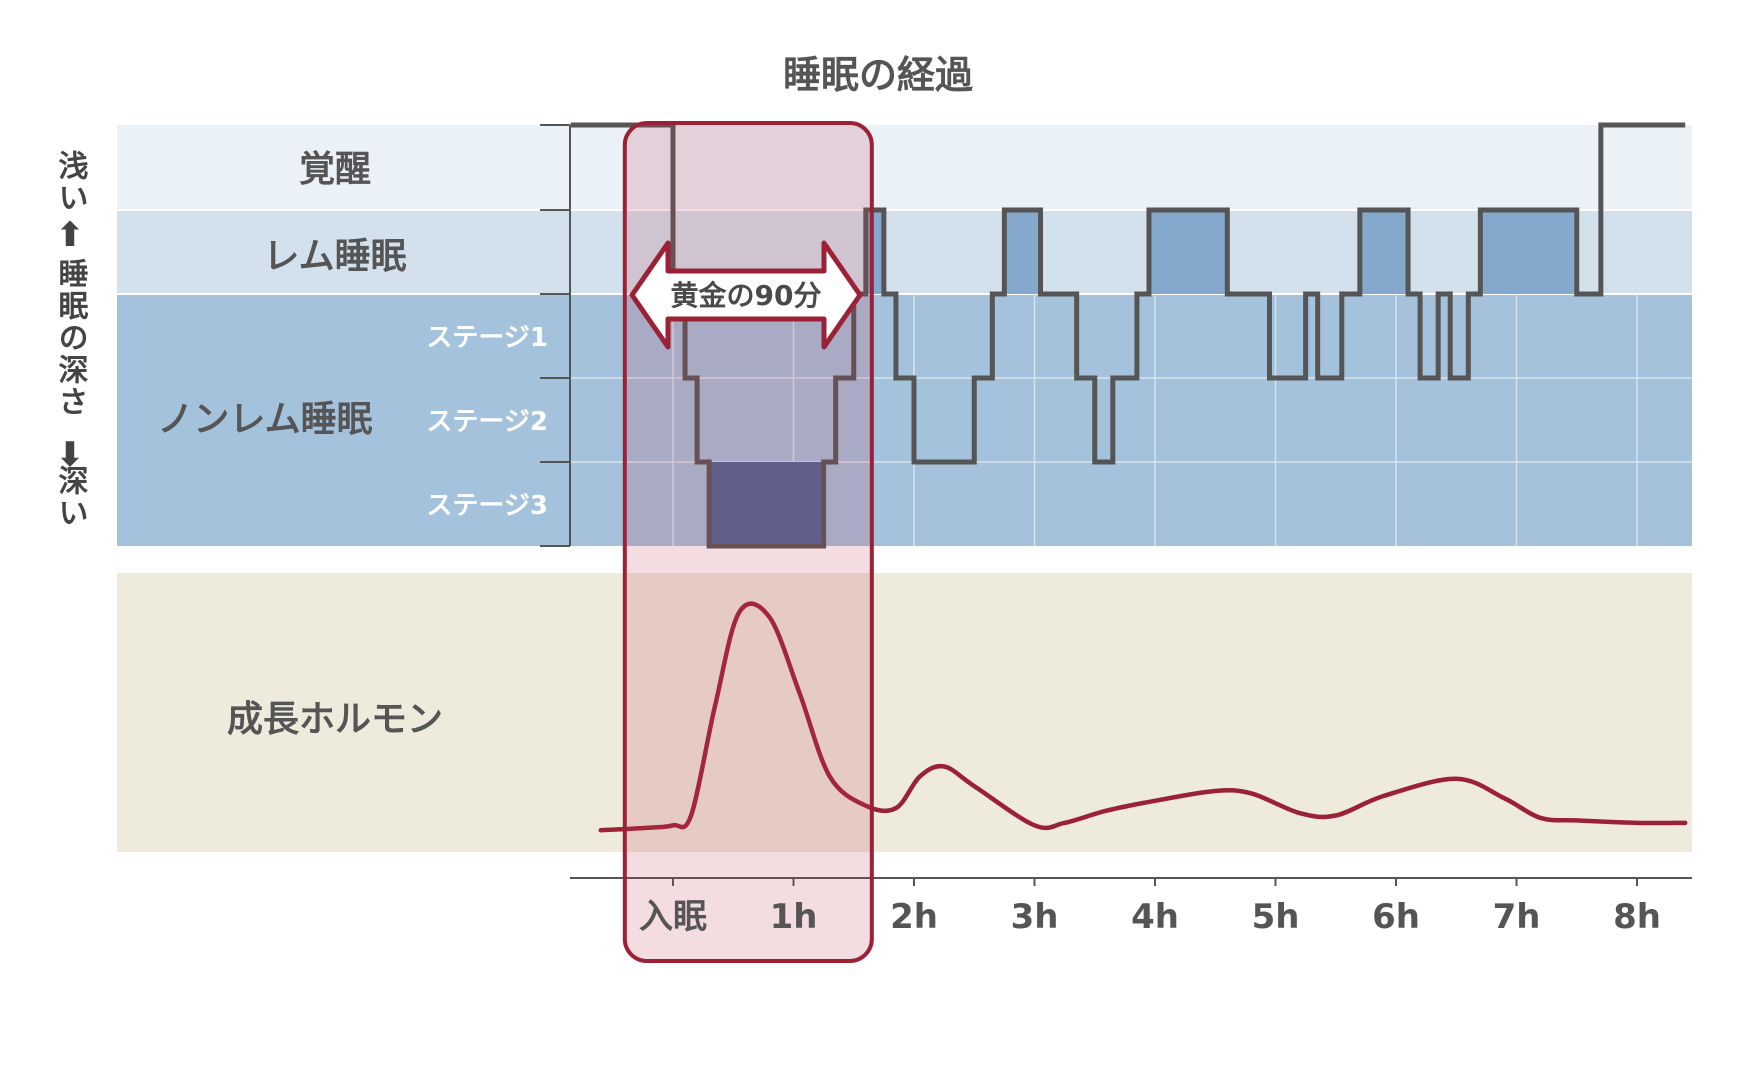 The height and width of the screenshot is (1076, 1740). Describe the element at coordinates (794, 917) in the screenshot. I see `x-tick-label: 1h` at that location.